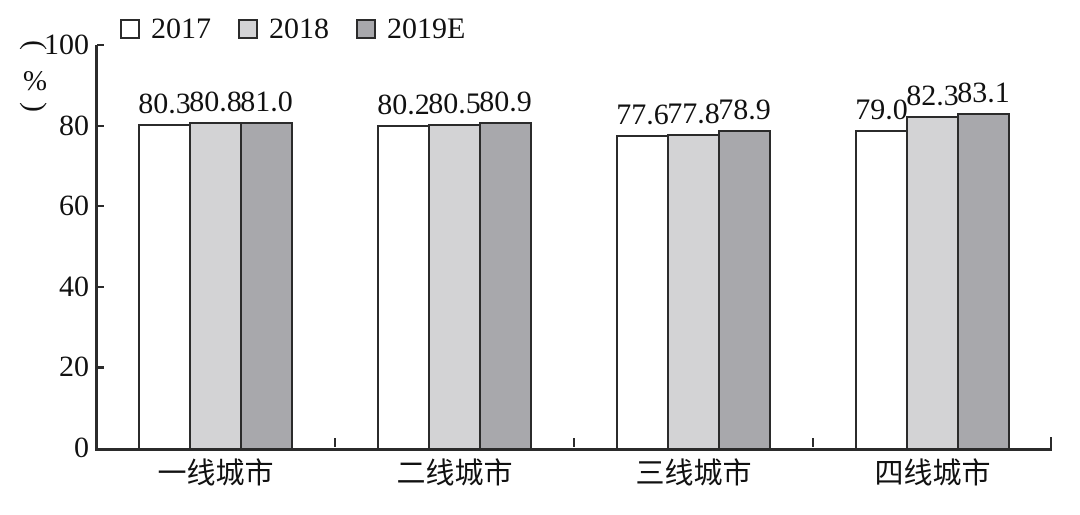 This screenshot has height=515, width=1080. What do you see at coordinates (74, 286) in the screenshot?
I see `y-tick-label: 40` at bounding box center [74, 286].